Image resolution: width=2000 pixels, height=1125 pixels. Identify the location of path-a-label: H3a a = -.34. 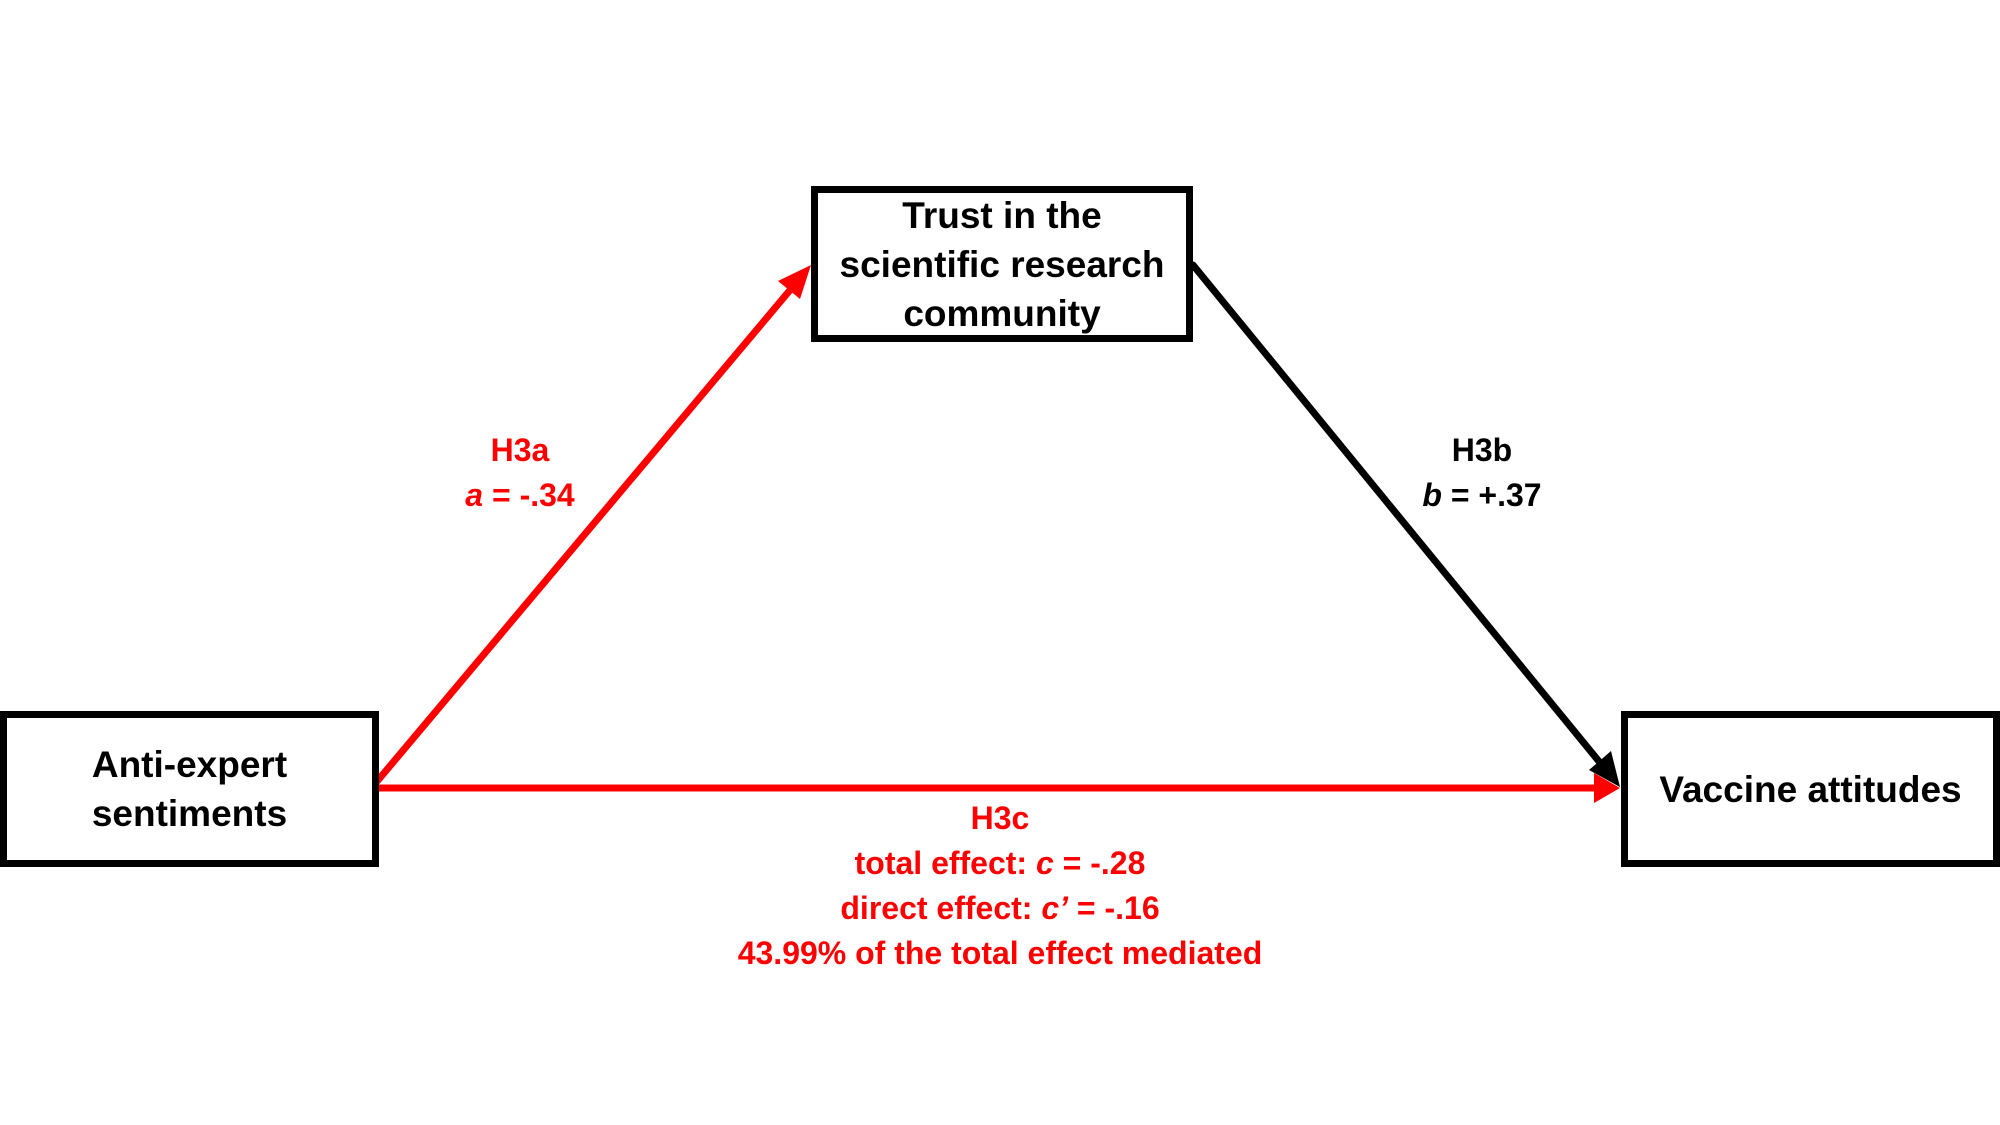
(520, 473).